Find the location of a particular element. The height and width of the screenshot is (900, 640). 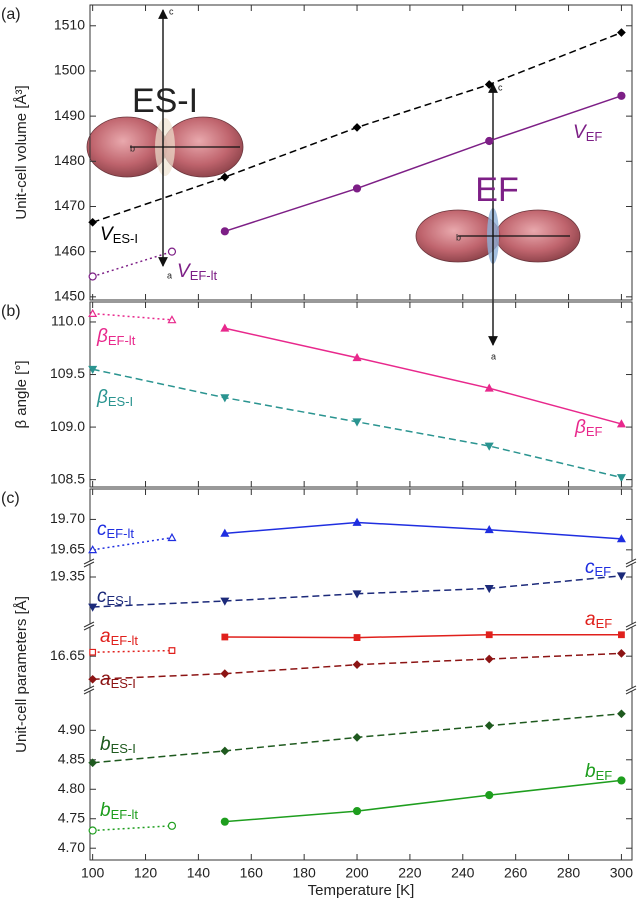

panel-label: (b) is located at coordinates (11, 311).